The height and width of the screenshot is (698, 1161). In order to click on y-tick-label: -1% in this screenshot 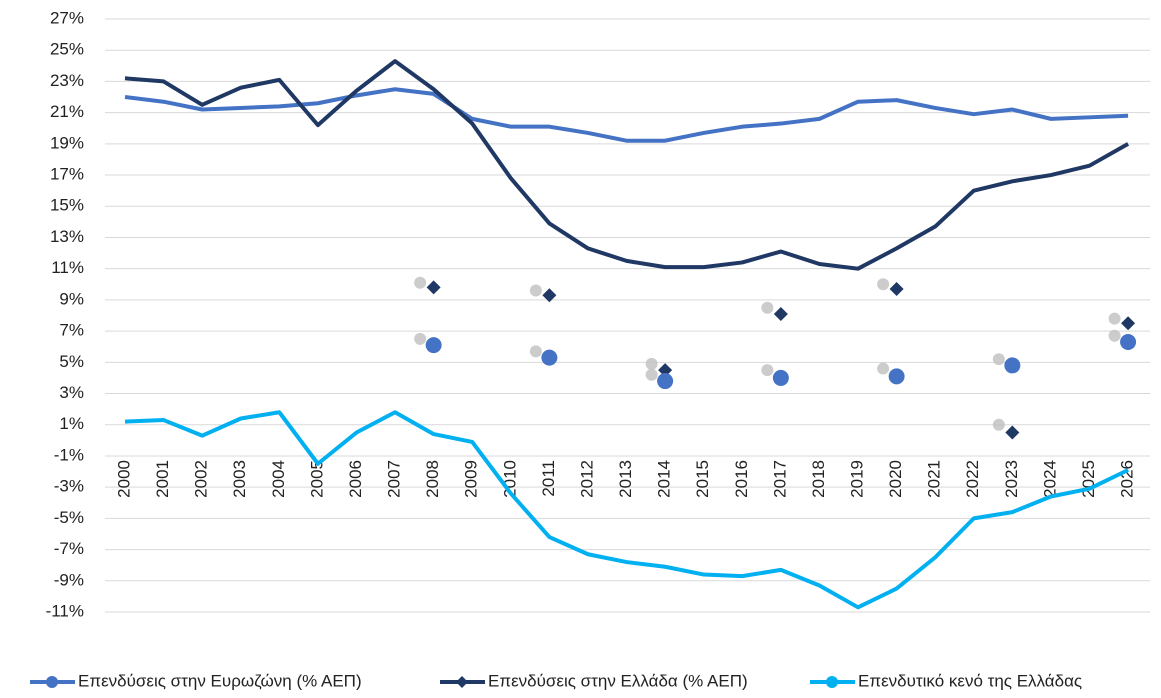, I will do `click(69, 454)`.